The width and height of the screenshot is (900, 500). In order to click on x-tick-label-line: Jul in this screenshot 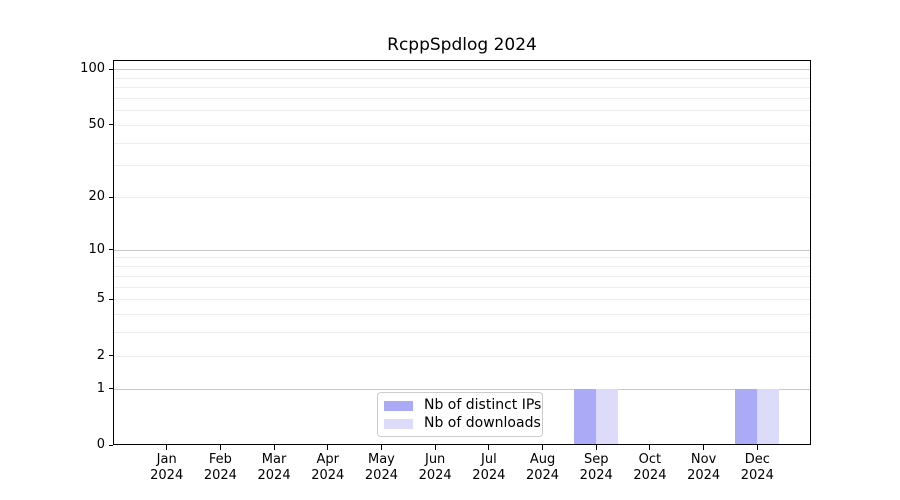, I will do `click(489, 459)`.